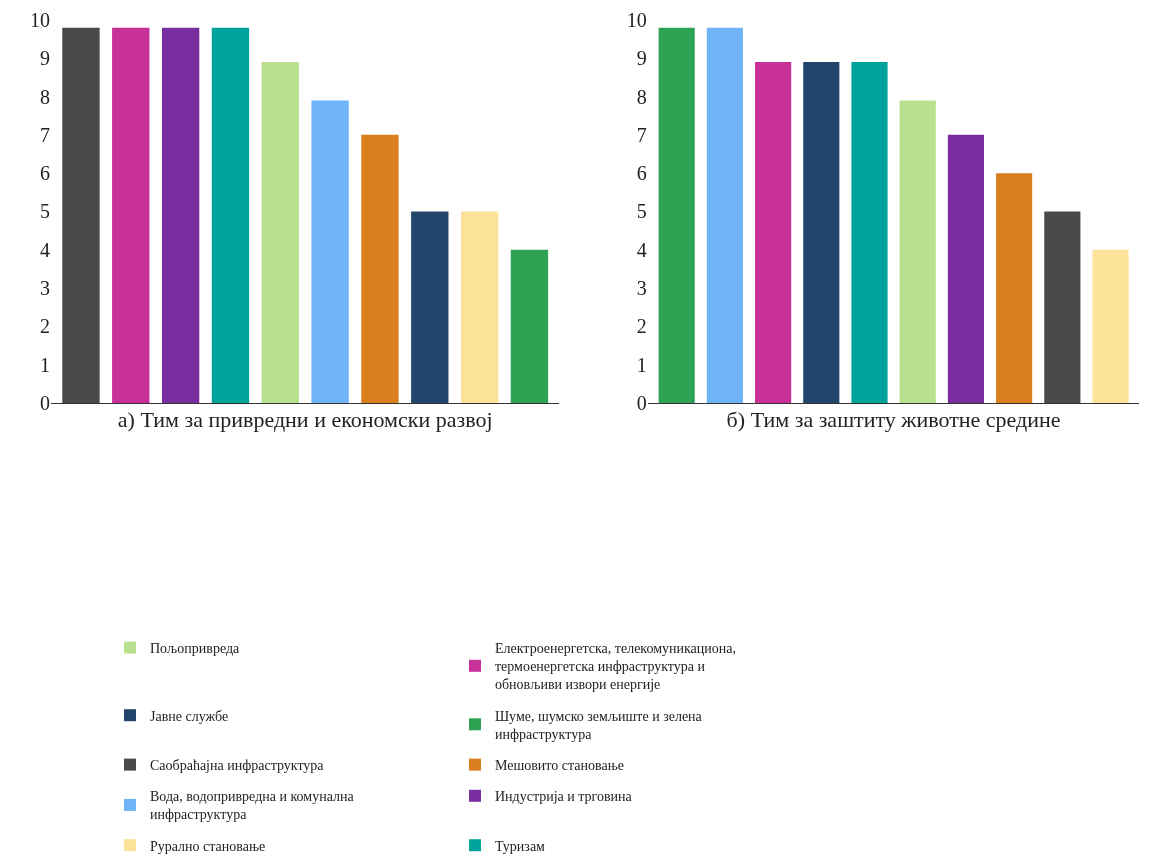 The image size is (1155, 861). What do you see at coordinates (189, 716) in the screenshot?
I see `legend-label: Јавне службе` at bounding box center [189, 716].